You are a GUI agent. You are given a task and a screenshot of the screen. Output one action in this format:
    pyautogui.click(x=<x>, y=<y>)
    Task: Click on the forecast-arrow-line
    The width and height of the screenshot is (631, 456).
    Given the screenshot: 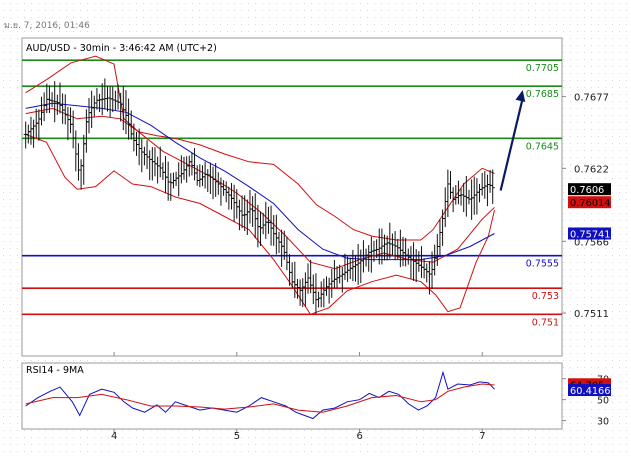 What is the action you would take?
    pyautogui.click(x=511, y=144)
    